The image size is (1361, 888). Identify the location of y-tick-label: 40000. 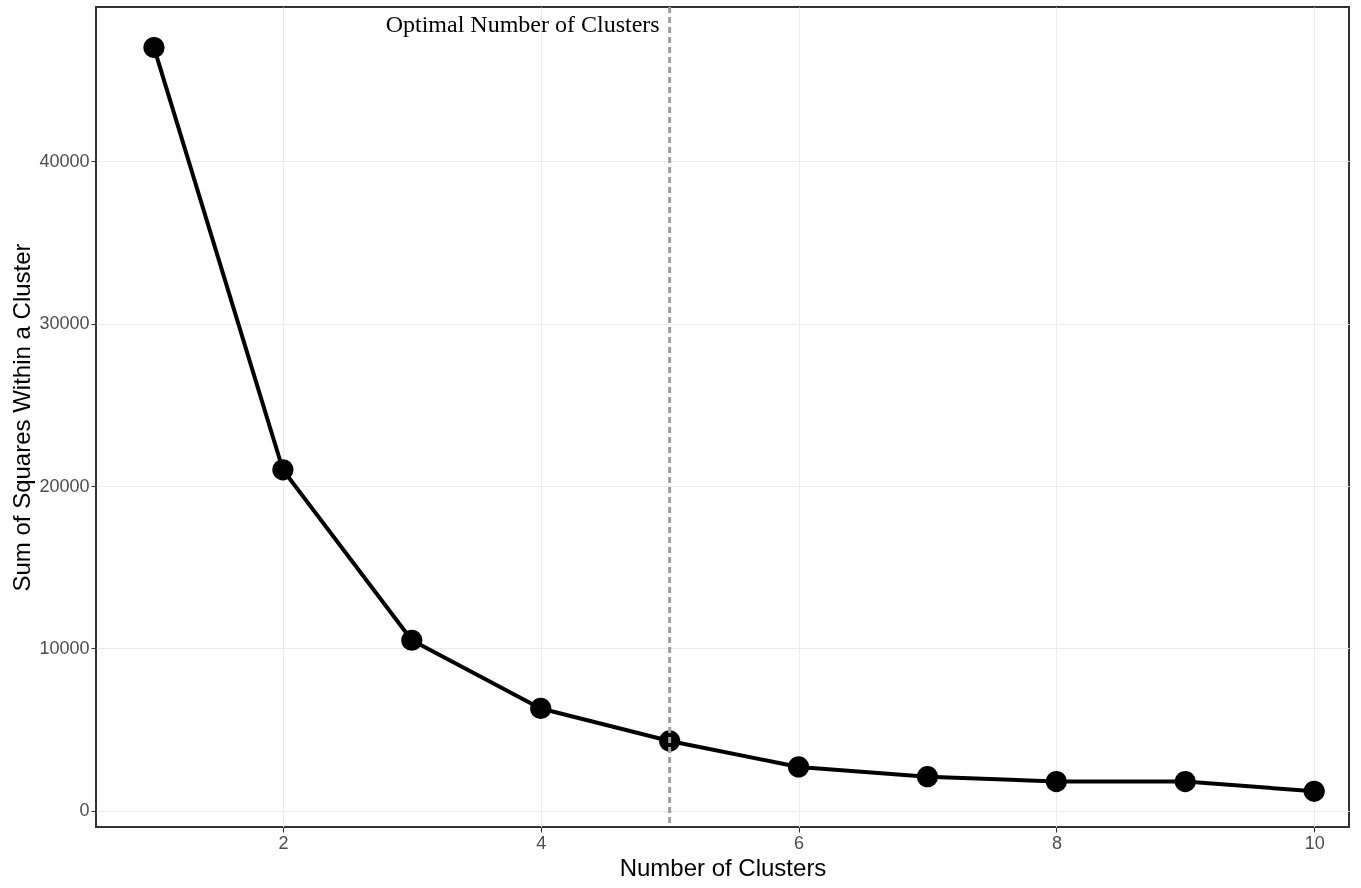
(64, 160).